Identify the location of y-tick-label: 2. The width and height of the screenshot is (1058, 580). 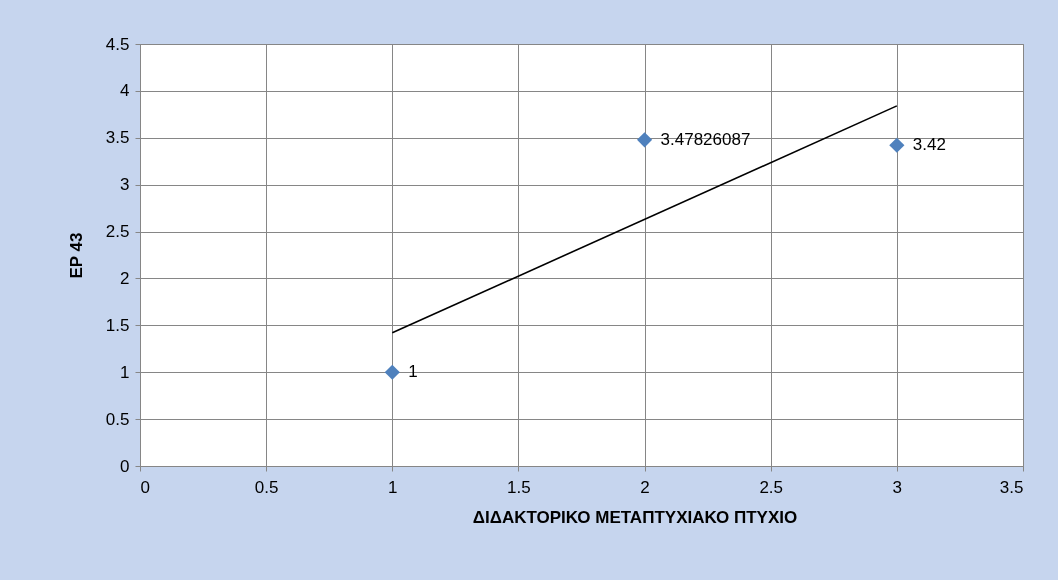
(125, 278).